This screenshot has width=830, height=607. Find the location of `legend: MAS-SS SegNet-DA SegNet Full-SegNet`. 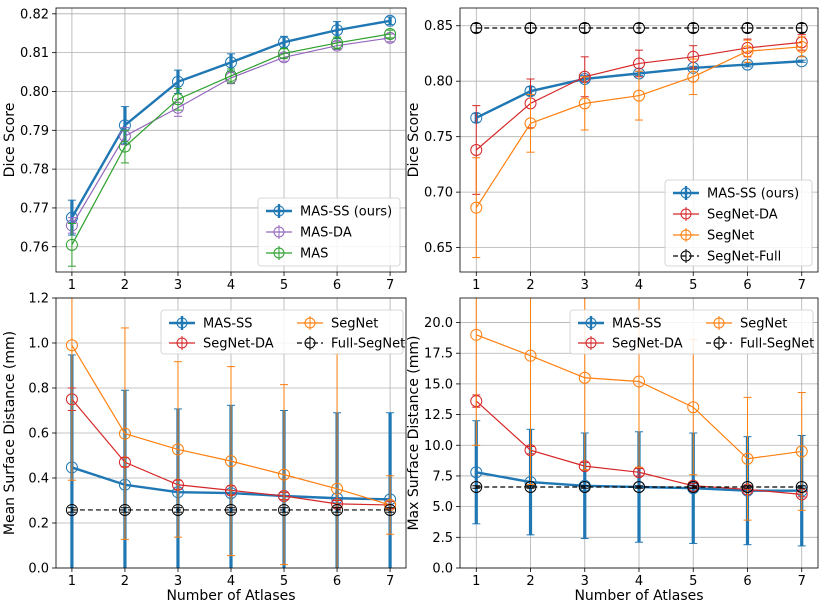

legend: MAS-SS SegNet-DA SegNet Full-SegNet is located at coordinates (691, 332).